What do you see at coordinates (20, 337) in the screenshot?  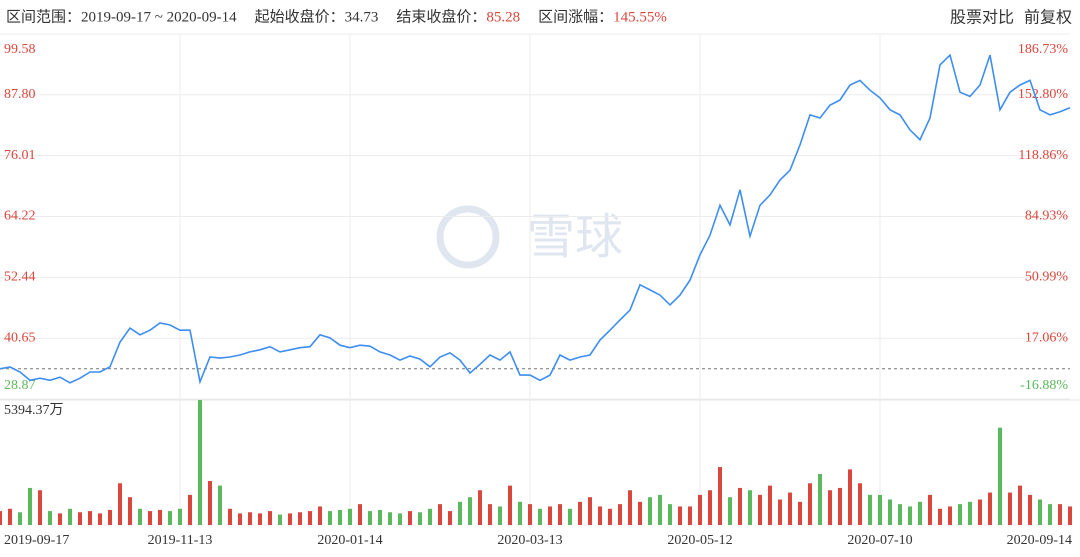 I see `y-tick-label: 40.65` at bounding box center [20, 337].